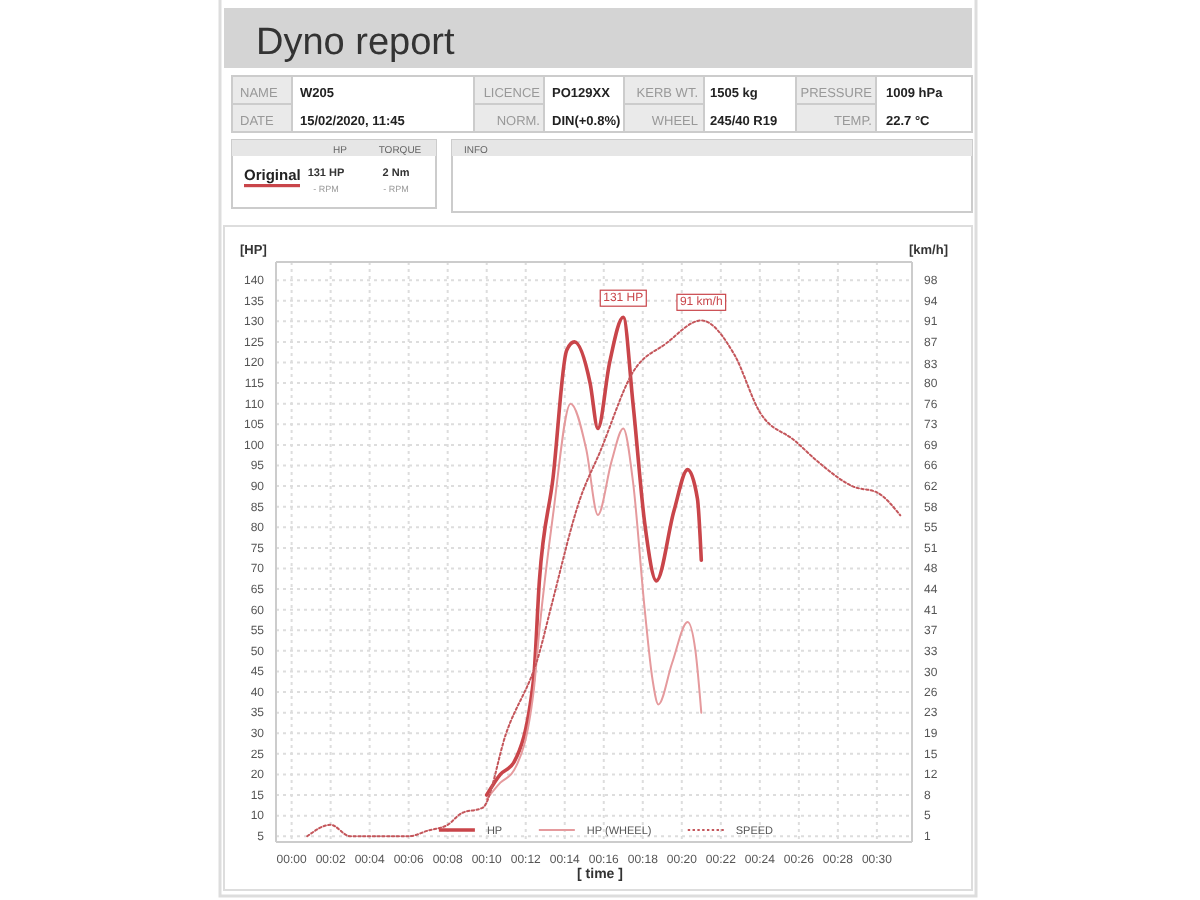  I want to click on text: Dyno report, so click(356, 43).